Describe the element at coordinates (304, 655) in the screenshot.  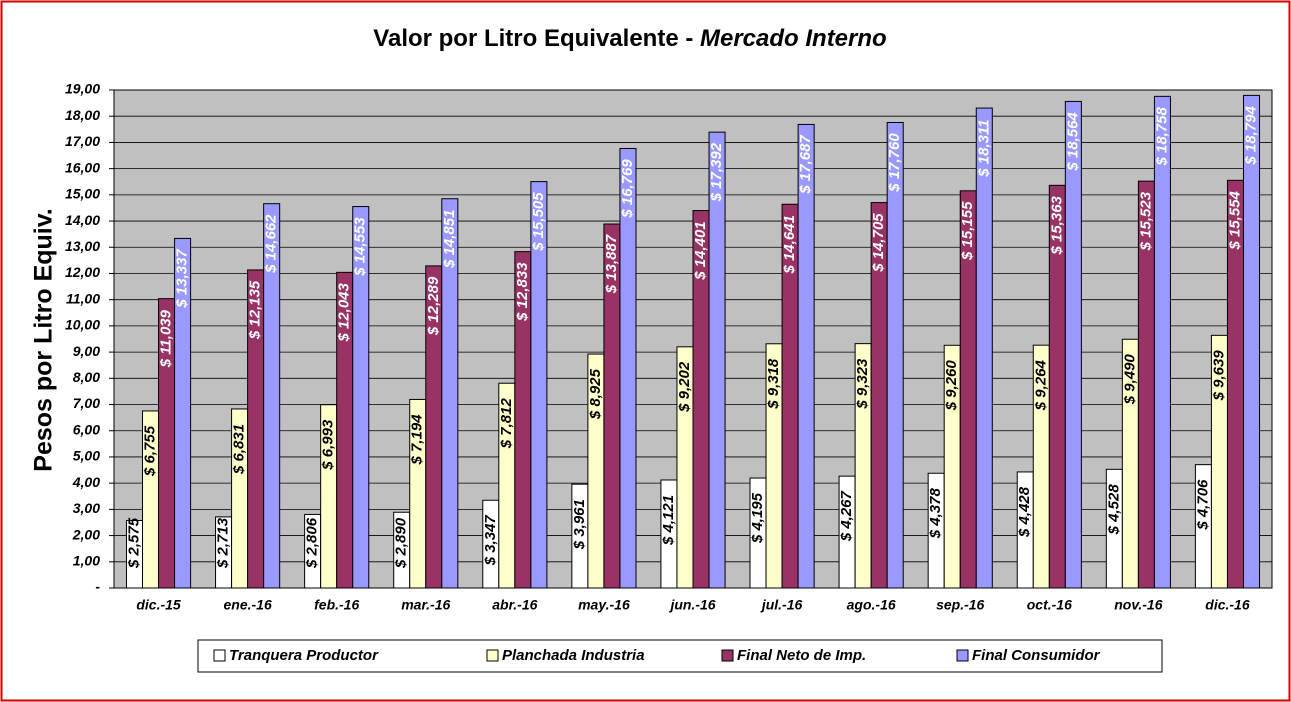
I see `legend-label: Tranquera Productor` at that location.